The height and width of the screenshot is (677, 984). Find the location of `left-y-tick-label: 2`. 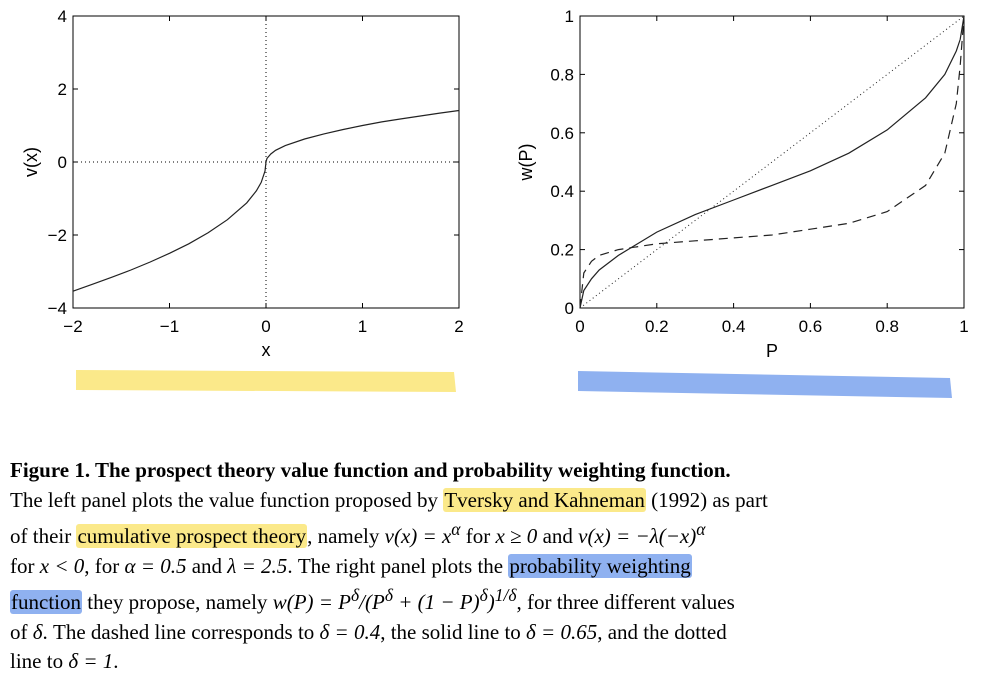

left-y-tick-label: 2 is located at coordinates (62, 89).